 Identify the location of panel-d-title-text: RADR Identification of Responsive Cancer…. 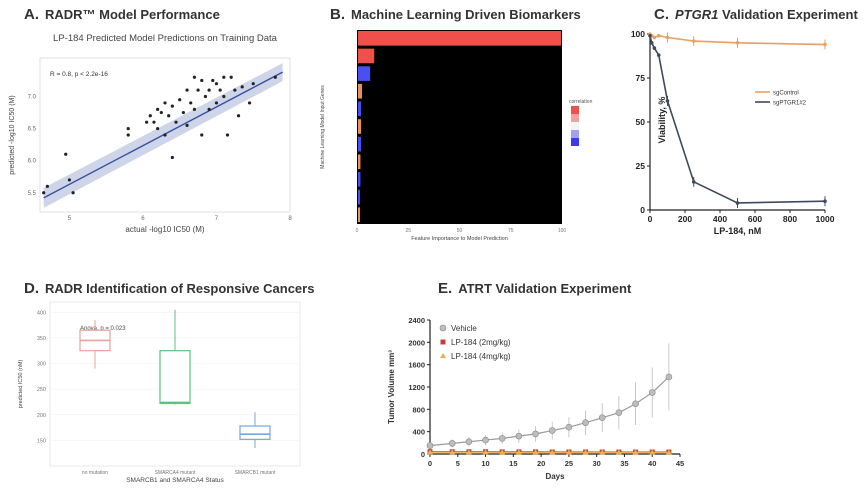
(180, 288).